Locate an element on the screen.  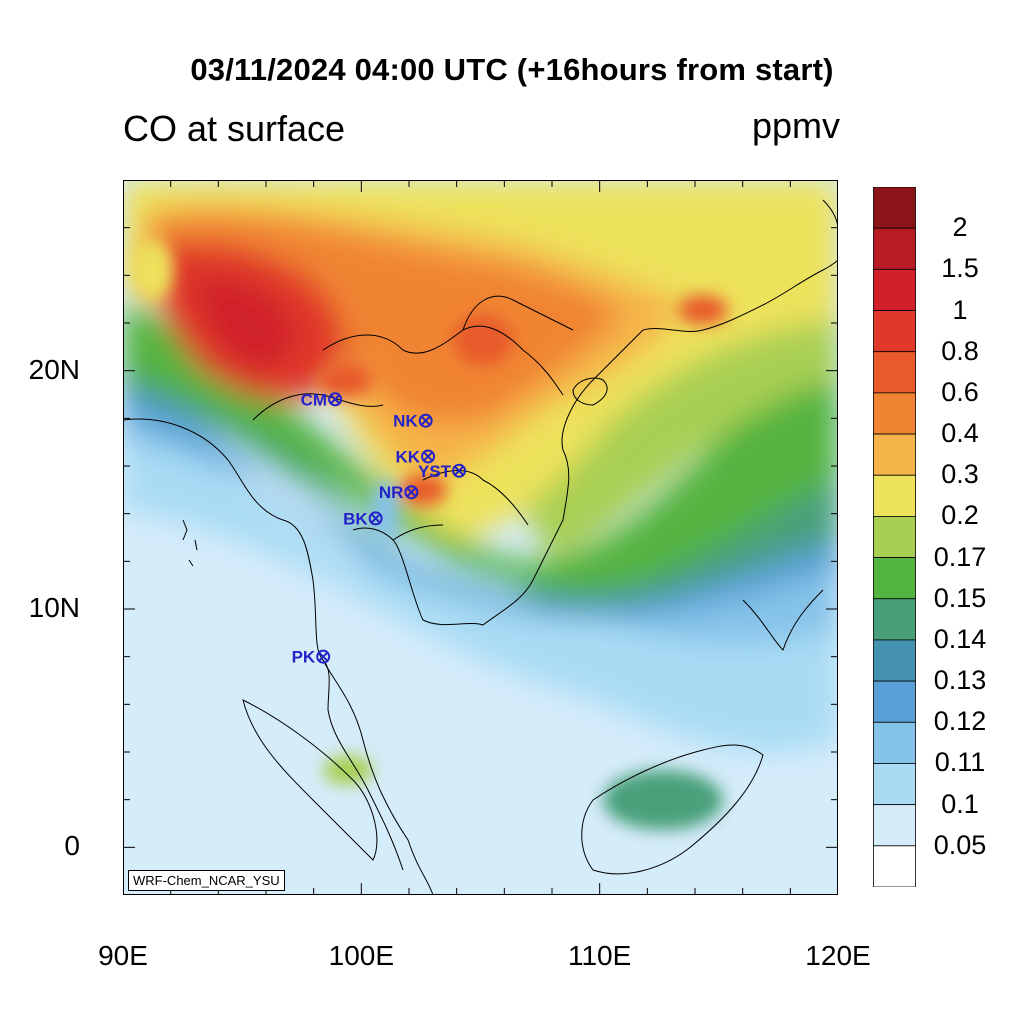
station-label: YST is located at coordinates (435, 471).